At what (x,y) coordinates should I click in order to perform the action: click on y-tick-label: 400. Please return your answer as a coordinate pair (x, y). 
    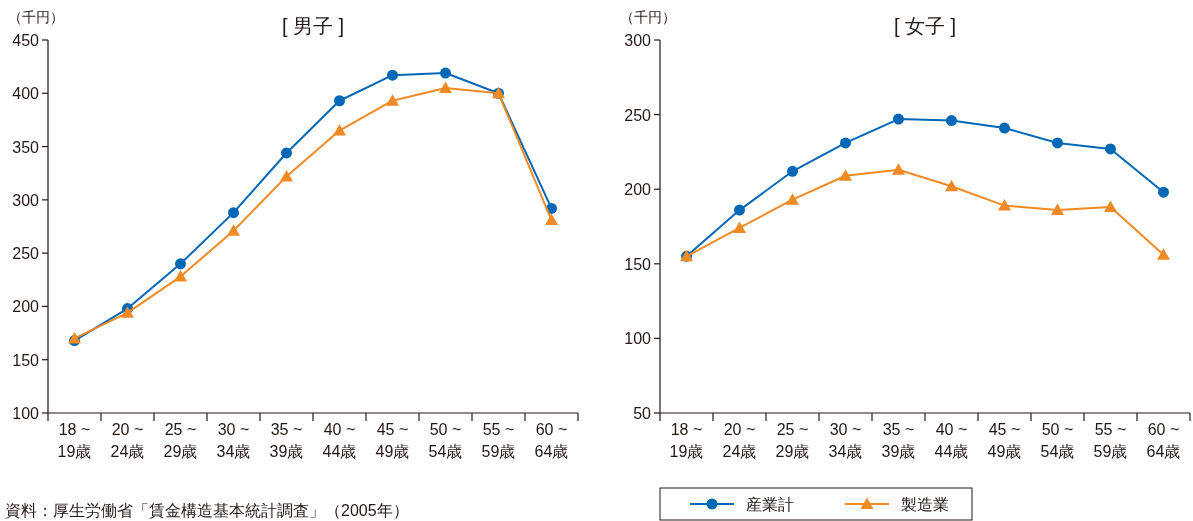
    Looking at the image, I should click on (26, 94).